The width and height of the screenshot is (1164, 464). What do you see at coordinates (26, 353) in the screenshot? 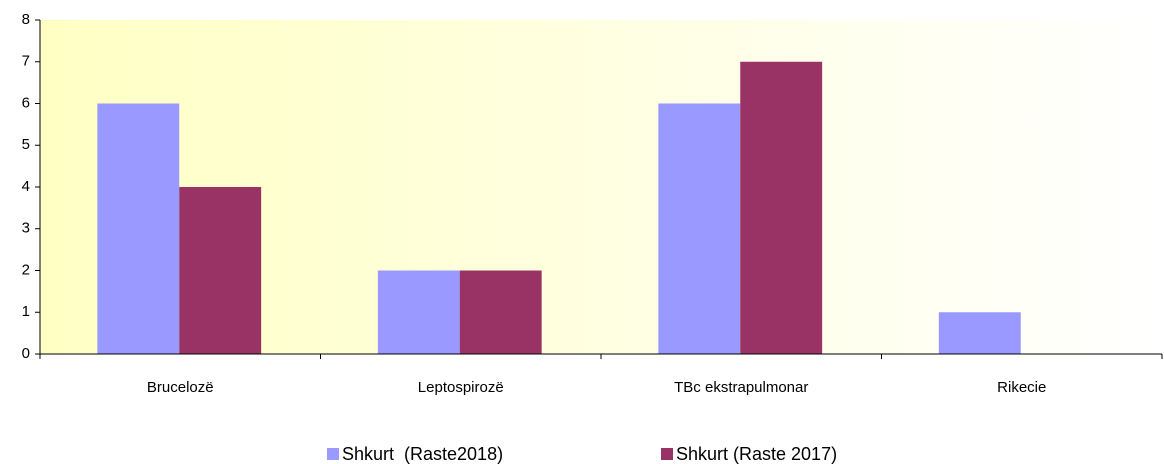
I see `y-tick-label: 0` at bounding box center [26, 353].